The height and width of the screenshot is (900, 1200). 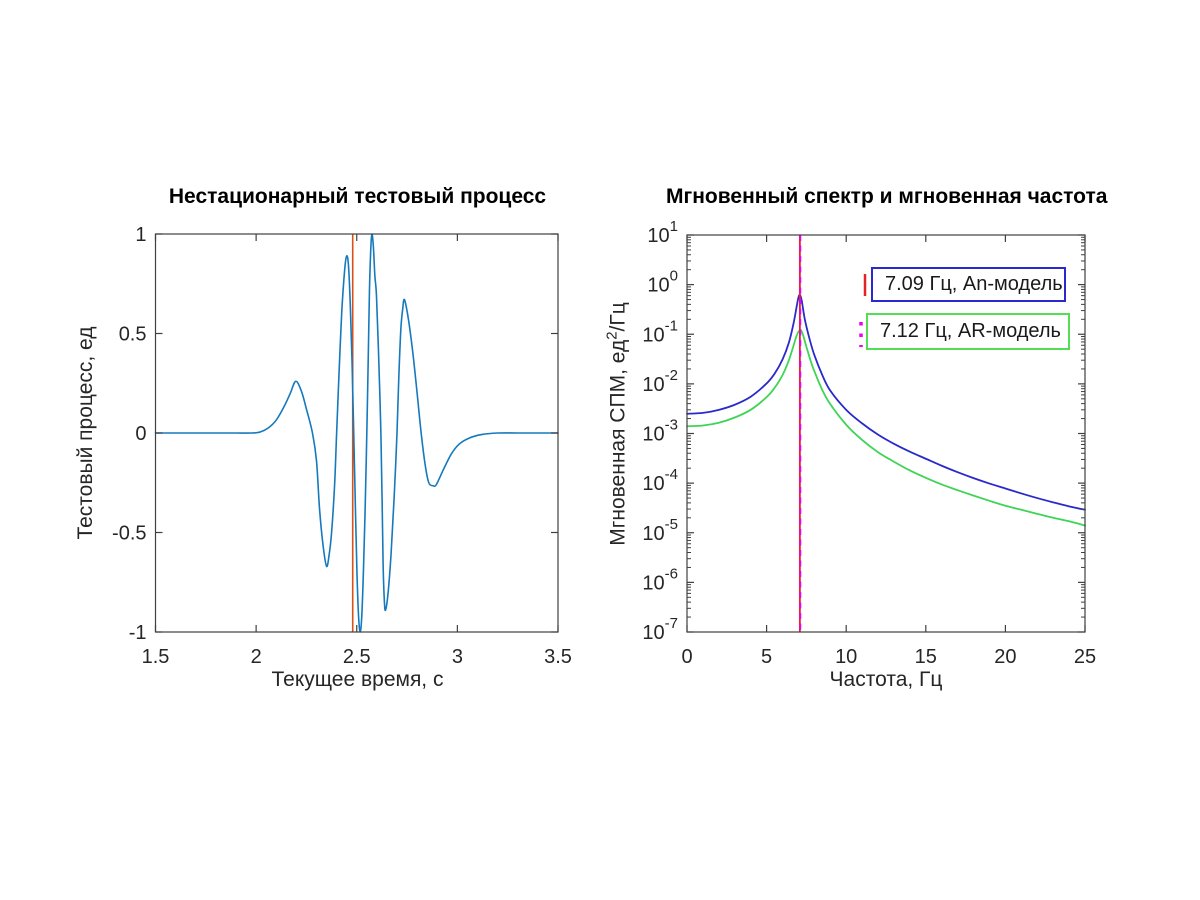 I want to click on y-tick-label: 10⁻¹, so click(x=660, y=331).